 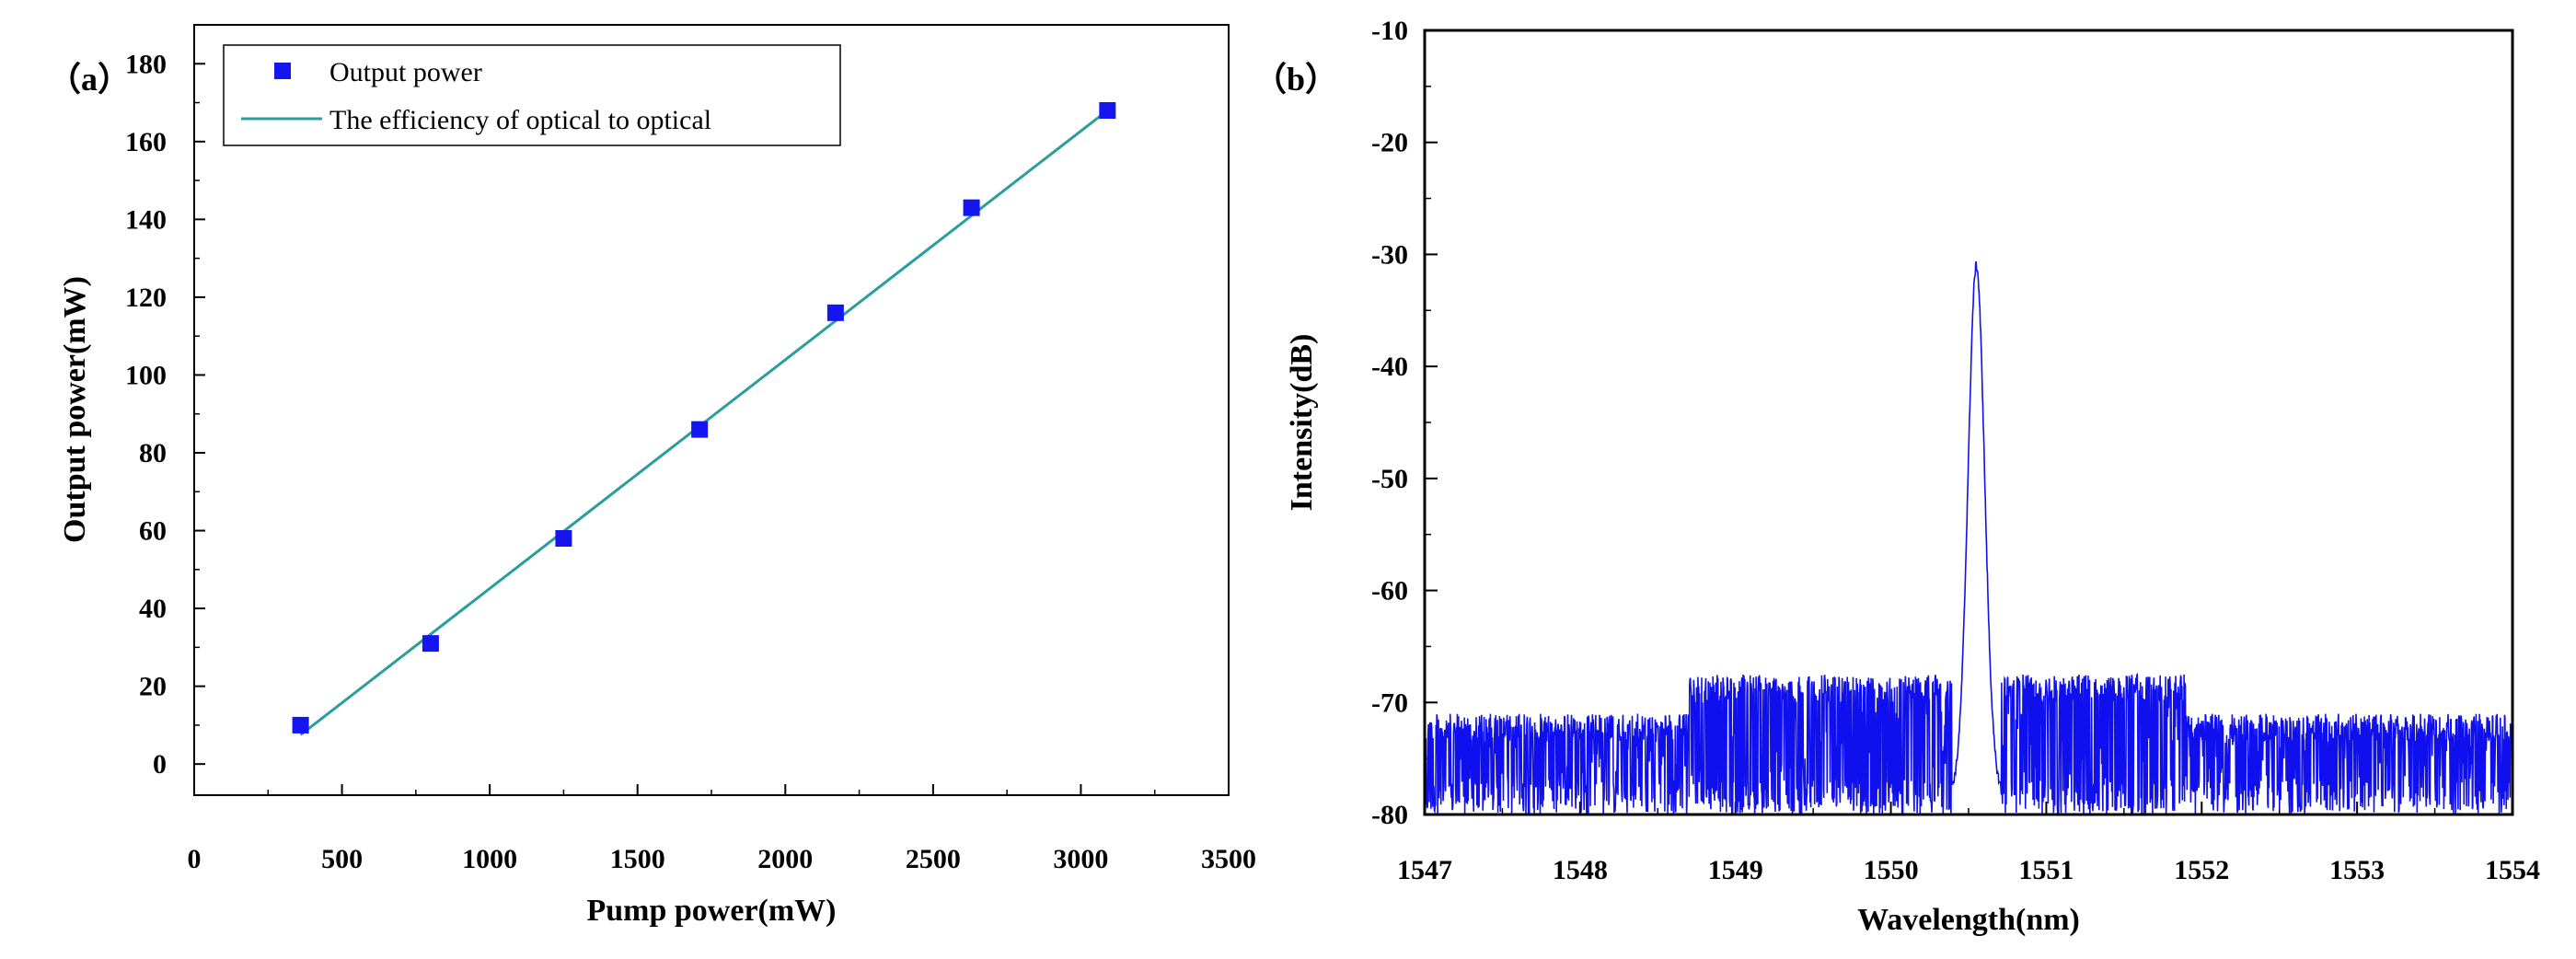 I want to click on panel-a-y-axis-title: Output power(mW), so click(x=75, y=409).